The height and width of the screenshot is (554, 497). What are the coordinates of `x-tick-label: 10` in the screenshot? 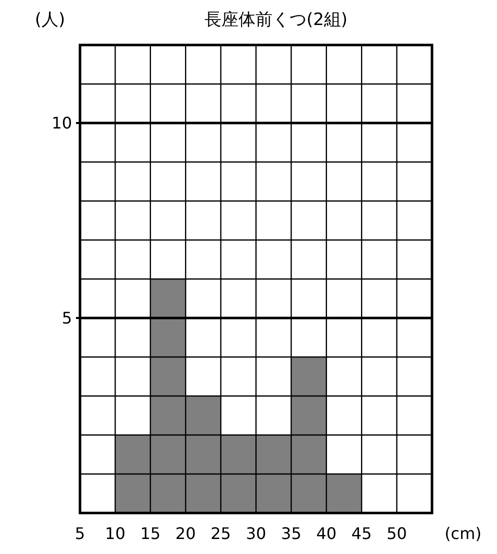 It's located at (115, 533).